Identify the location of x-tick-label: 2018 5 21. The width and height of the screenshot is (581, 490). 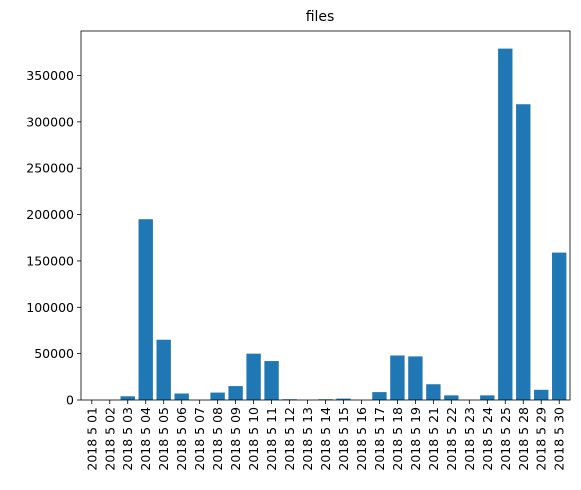
(433, 439).